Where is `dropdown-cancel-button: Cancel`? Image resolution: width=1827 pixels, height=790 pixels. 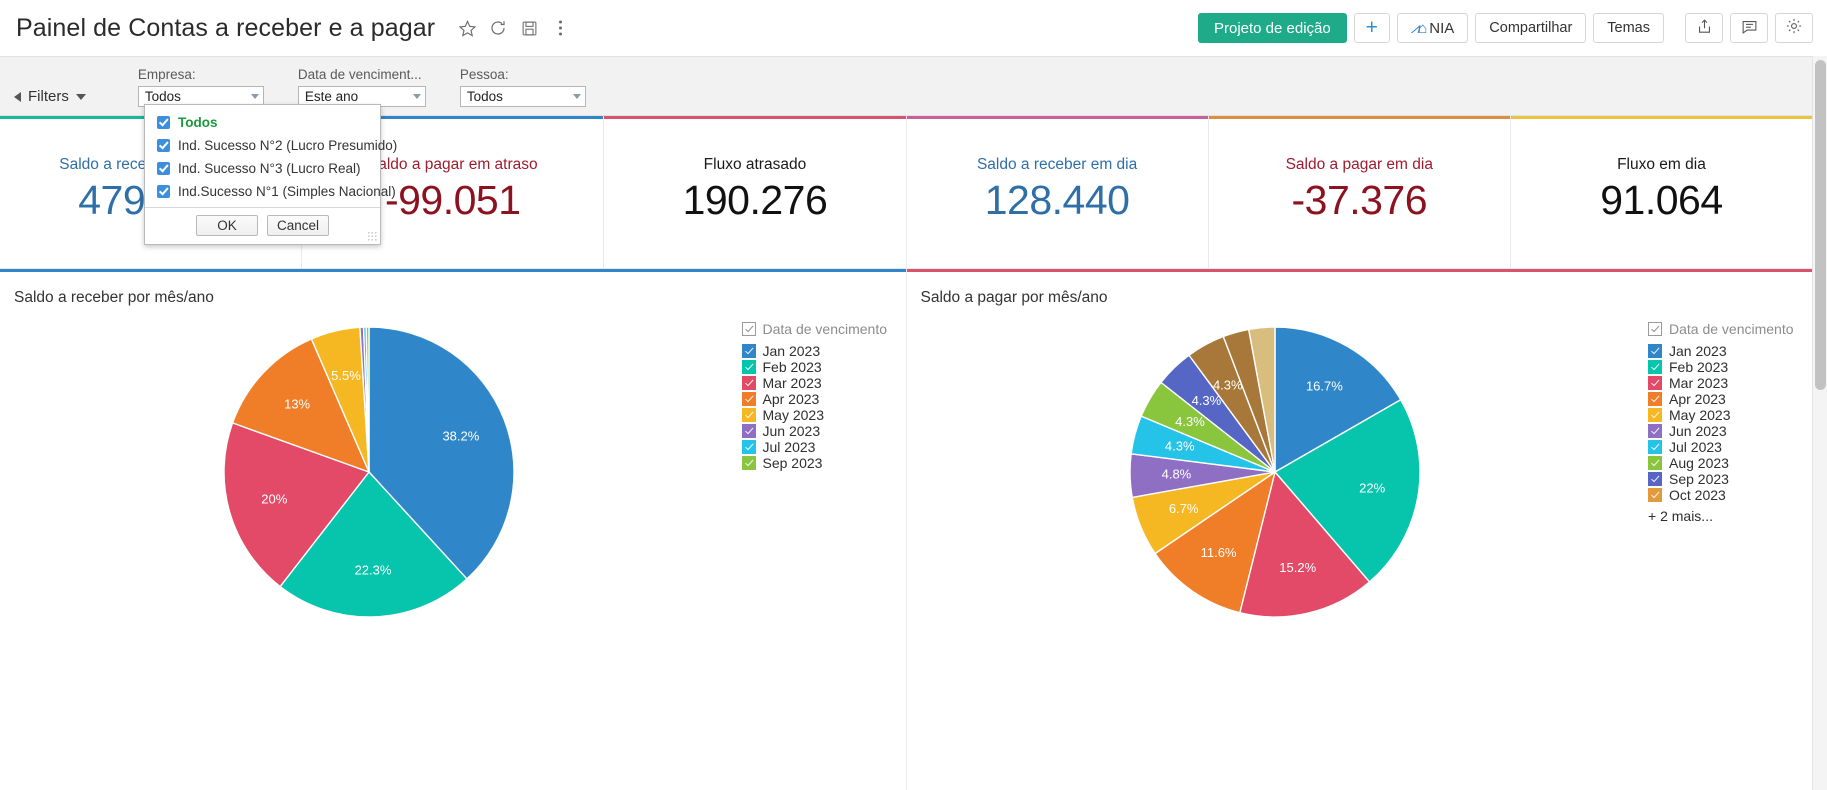
dropdown-cancel-button: Cancel is located at coordinates (298, 225).